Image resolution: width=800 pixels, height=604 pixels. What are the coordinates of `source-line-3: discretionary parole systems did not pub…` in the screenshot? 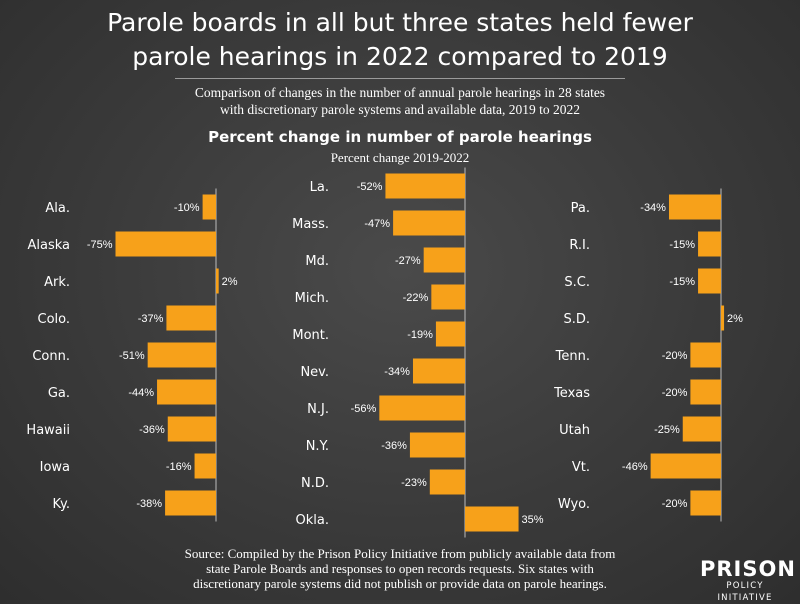 It's located at (400, 583).